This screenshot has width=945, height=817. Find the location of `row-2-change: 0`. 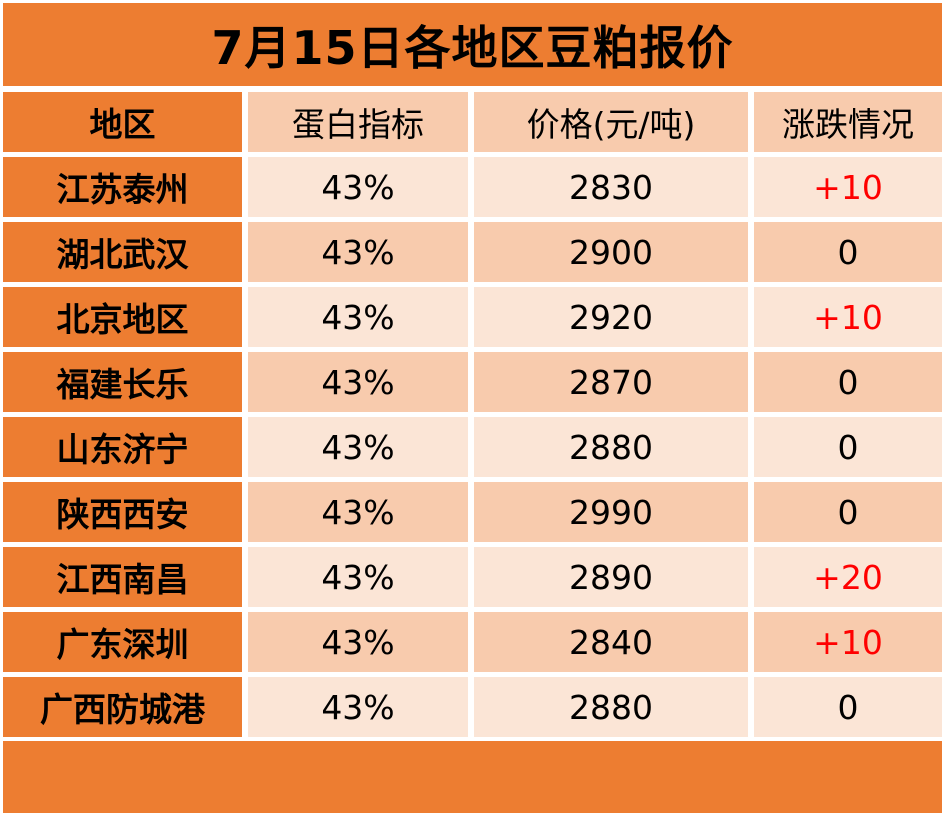

row-2-change: 0 is located at coordinates (848, 252).